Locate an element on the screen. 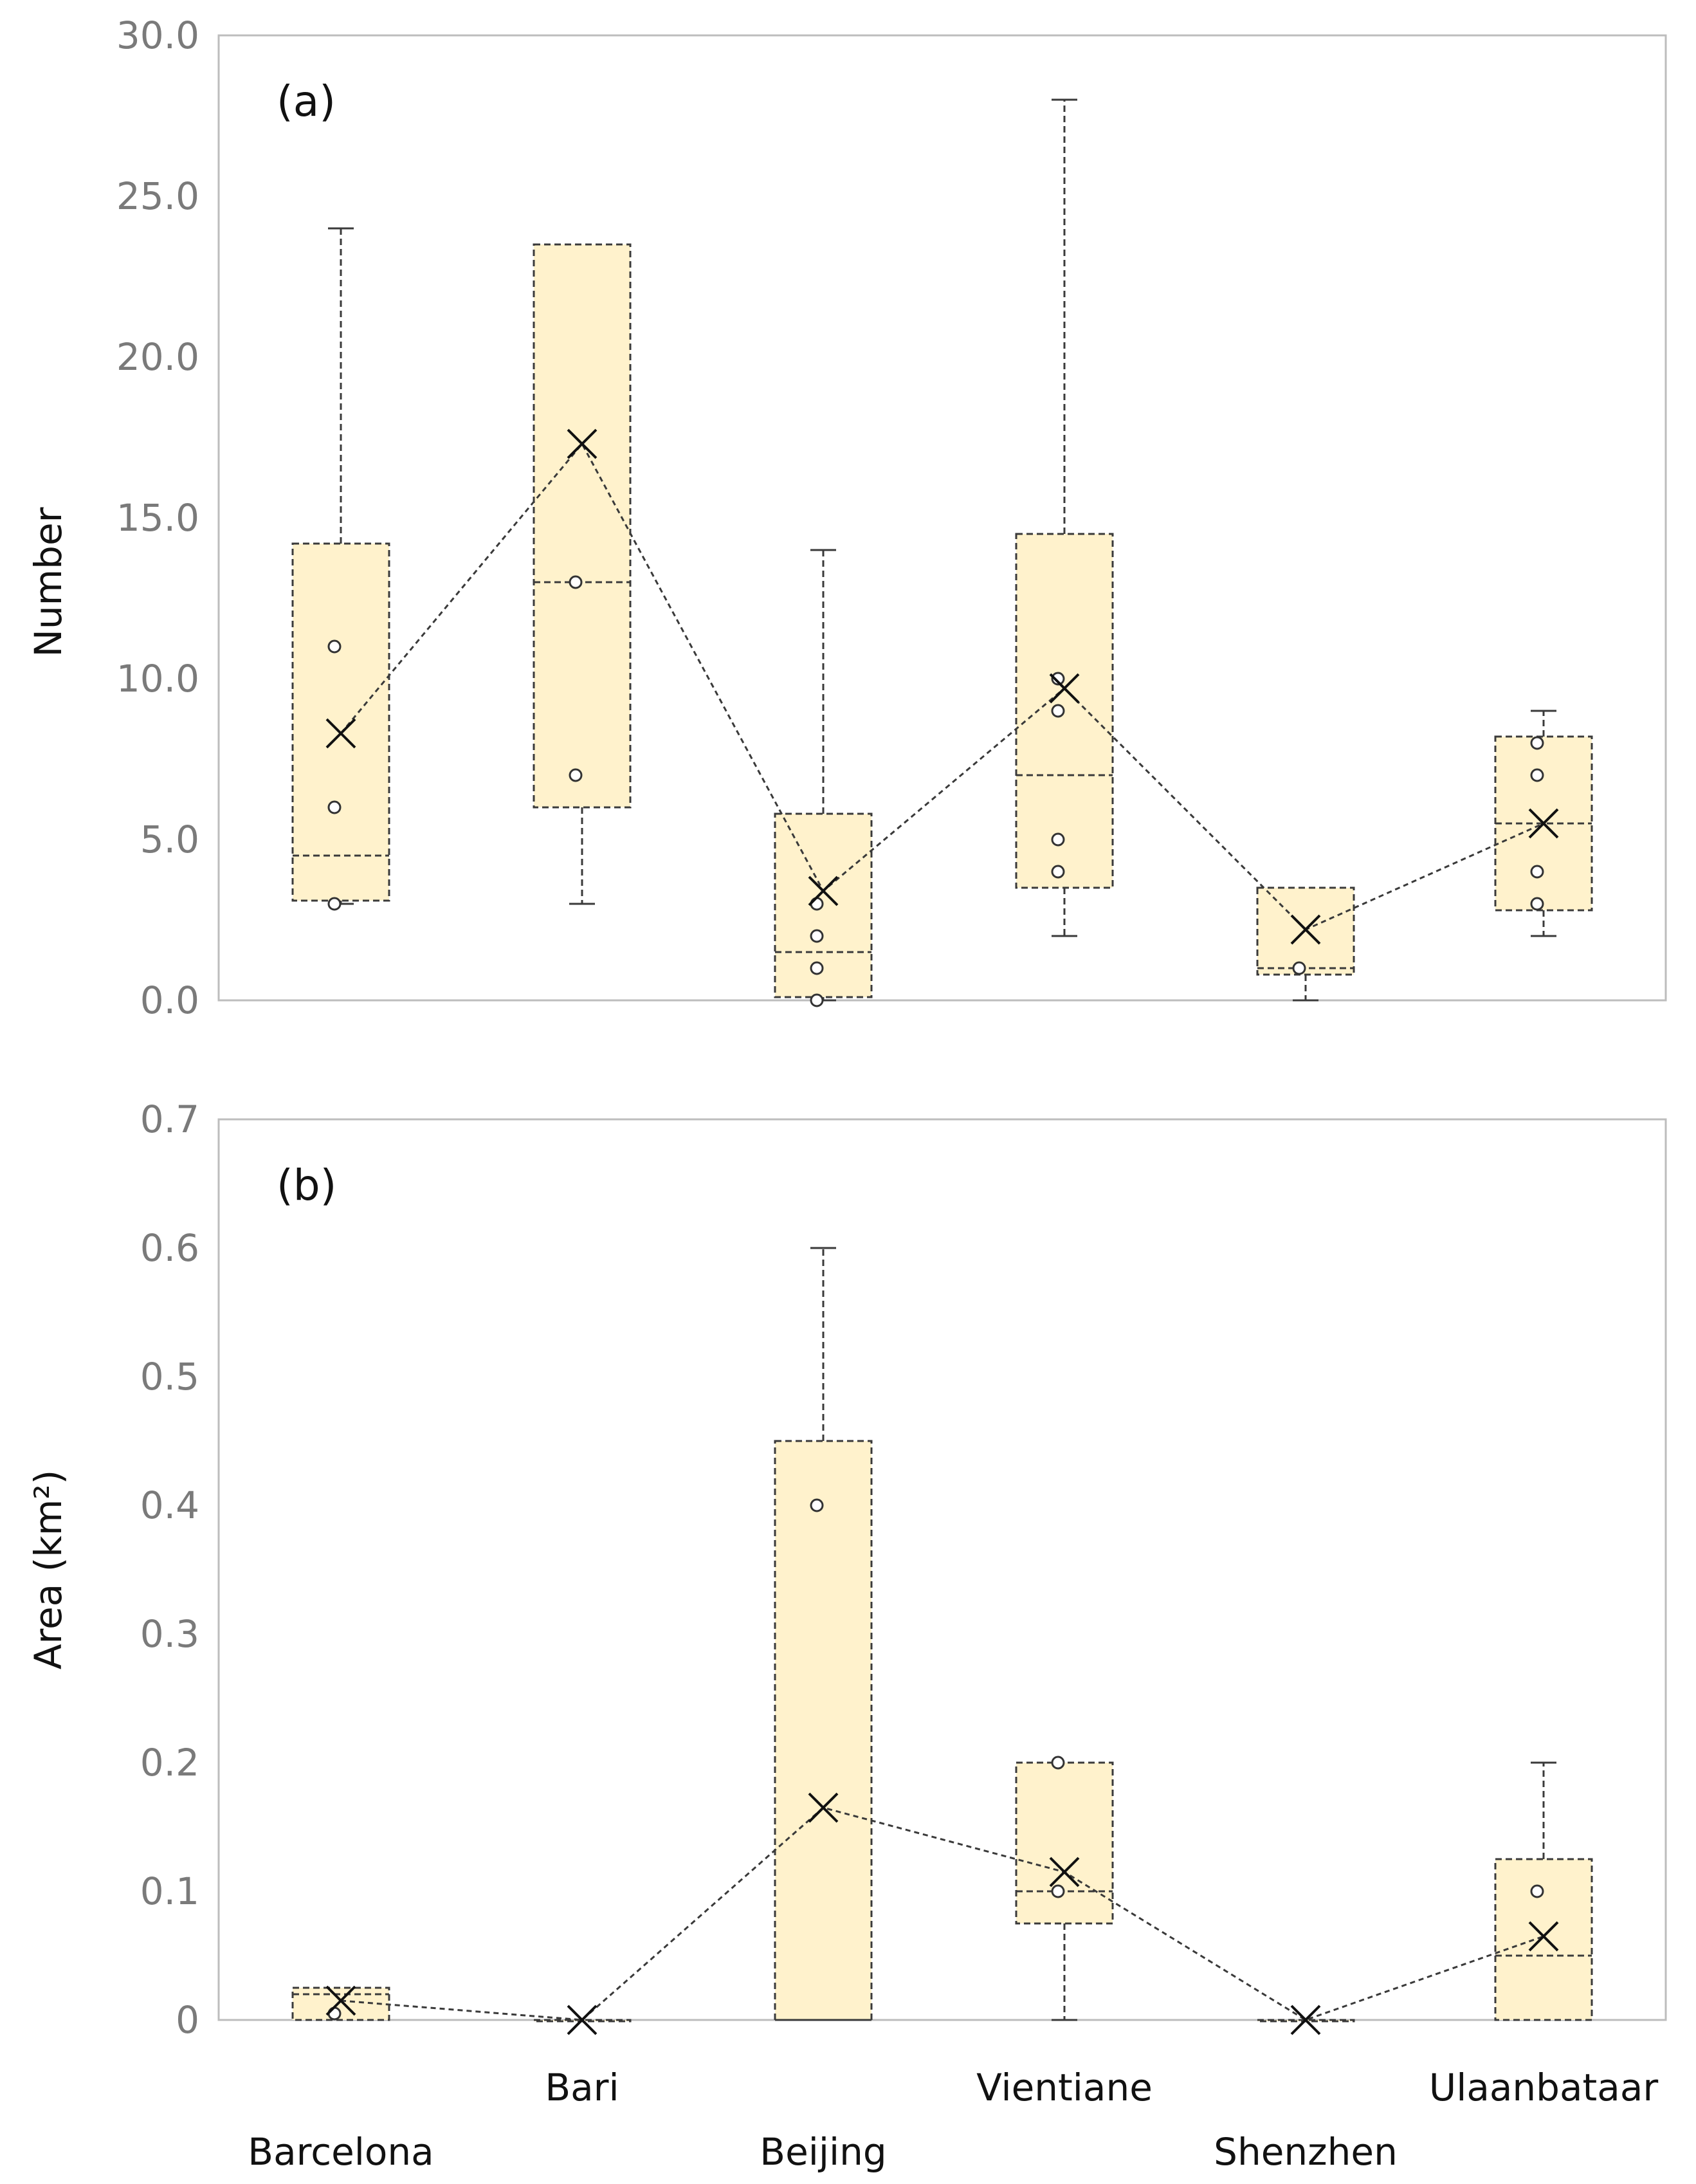 This screenshot has width=1696, height=2184. panel-b-barcelona-box is located at coordinates (340, 2004).